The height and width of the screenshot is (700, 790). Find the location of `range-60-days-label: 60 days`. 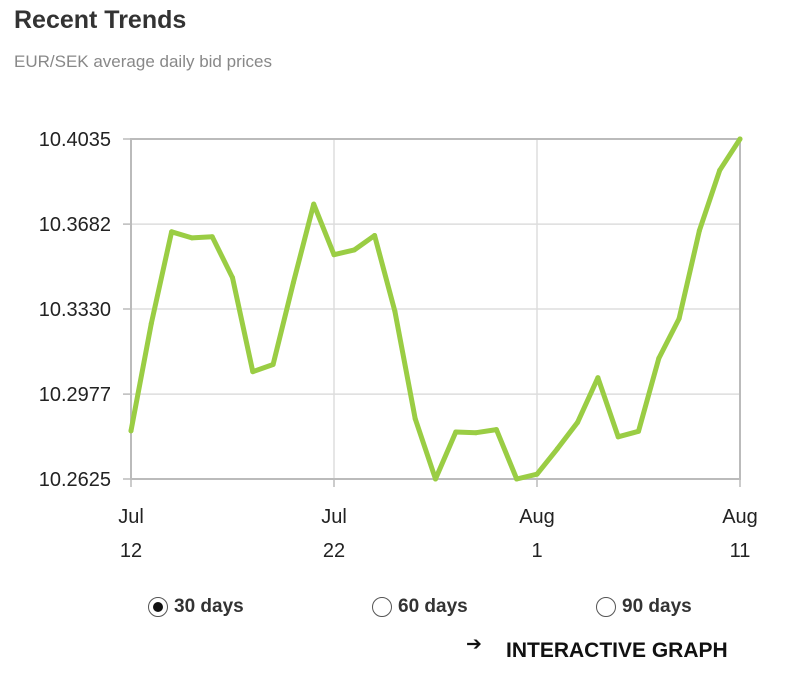

range-60-days-label: 60 days is located at coordinates (433, 606).